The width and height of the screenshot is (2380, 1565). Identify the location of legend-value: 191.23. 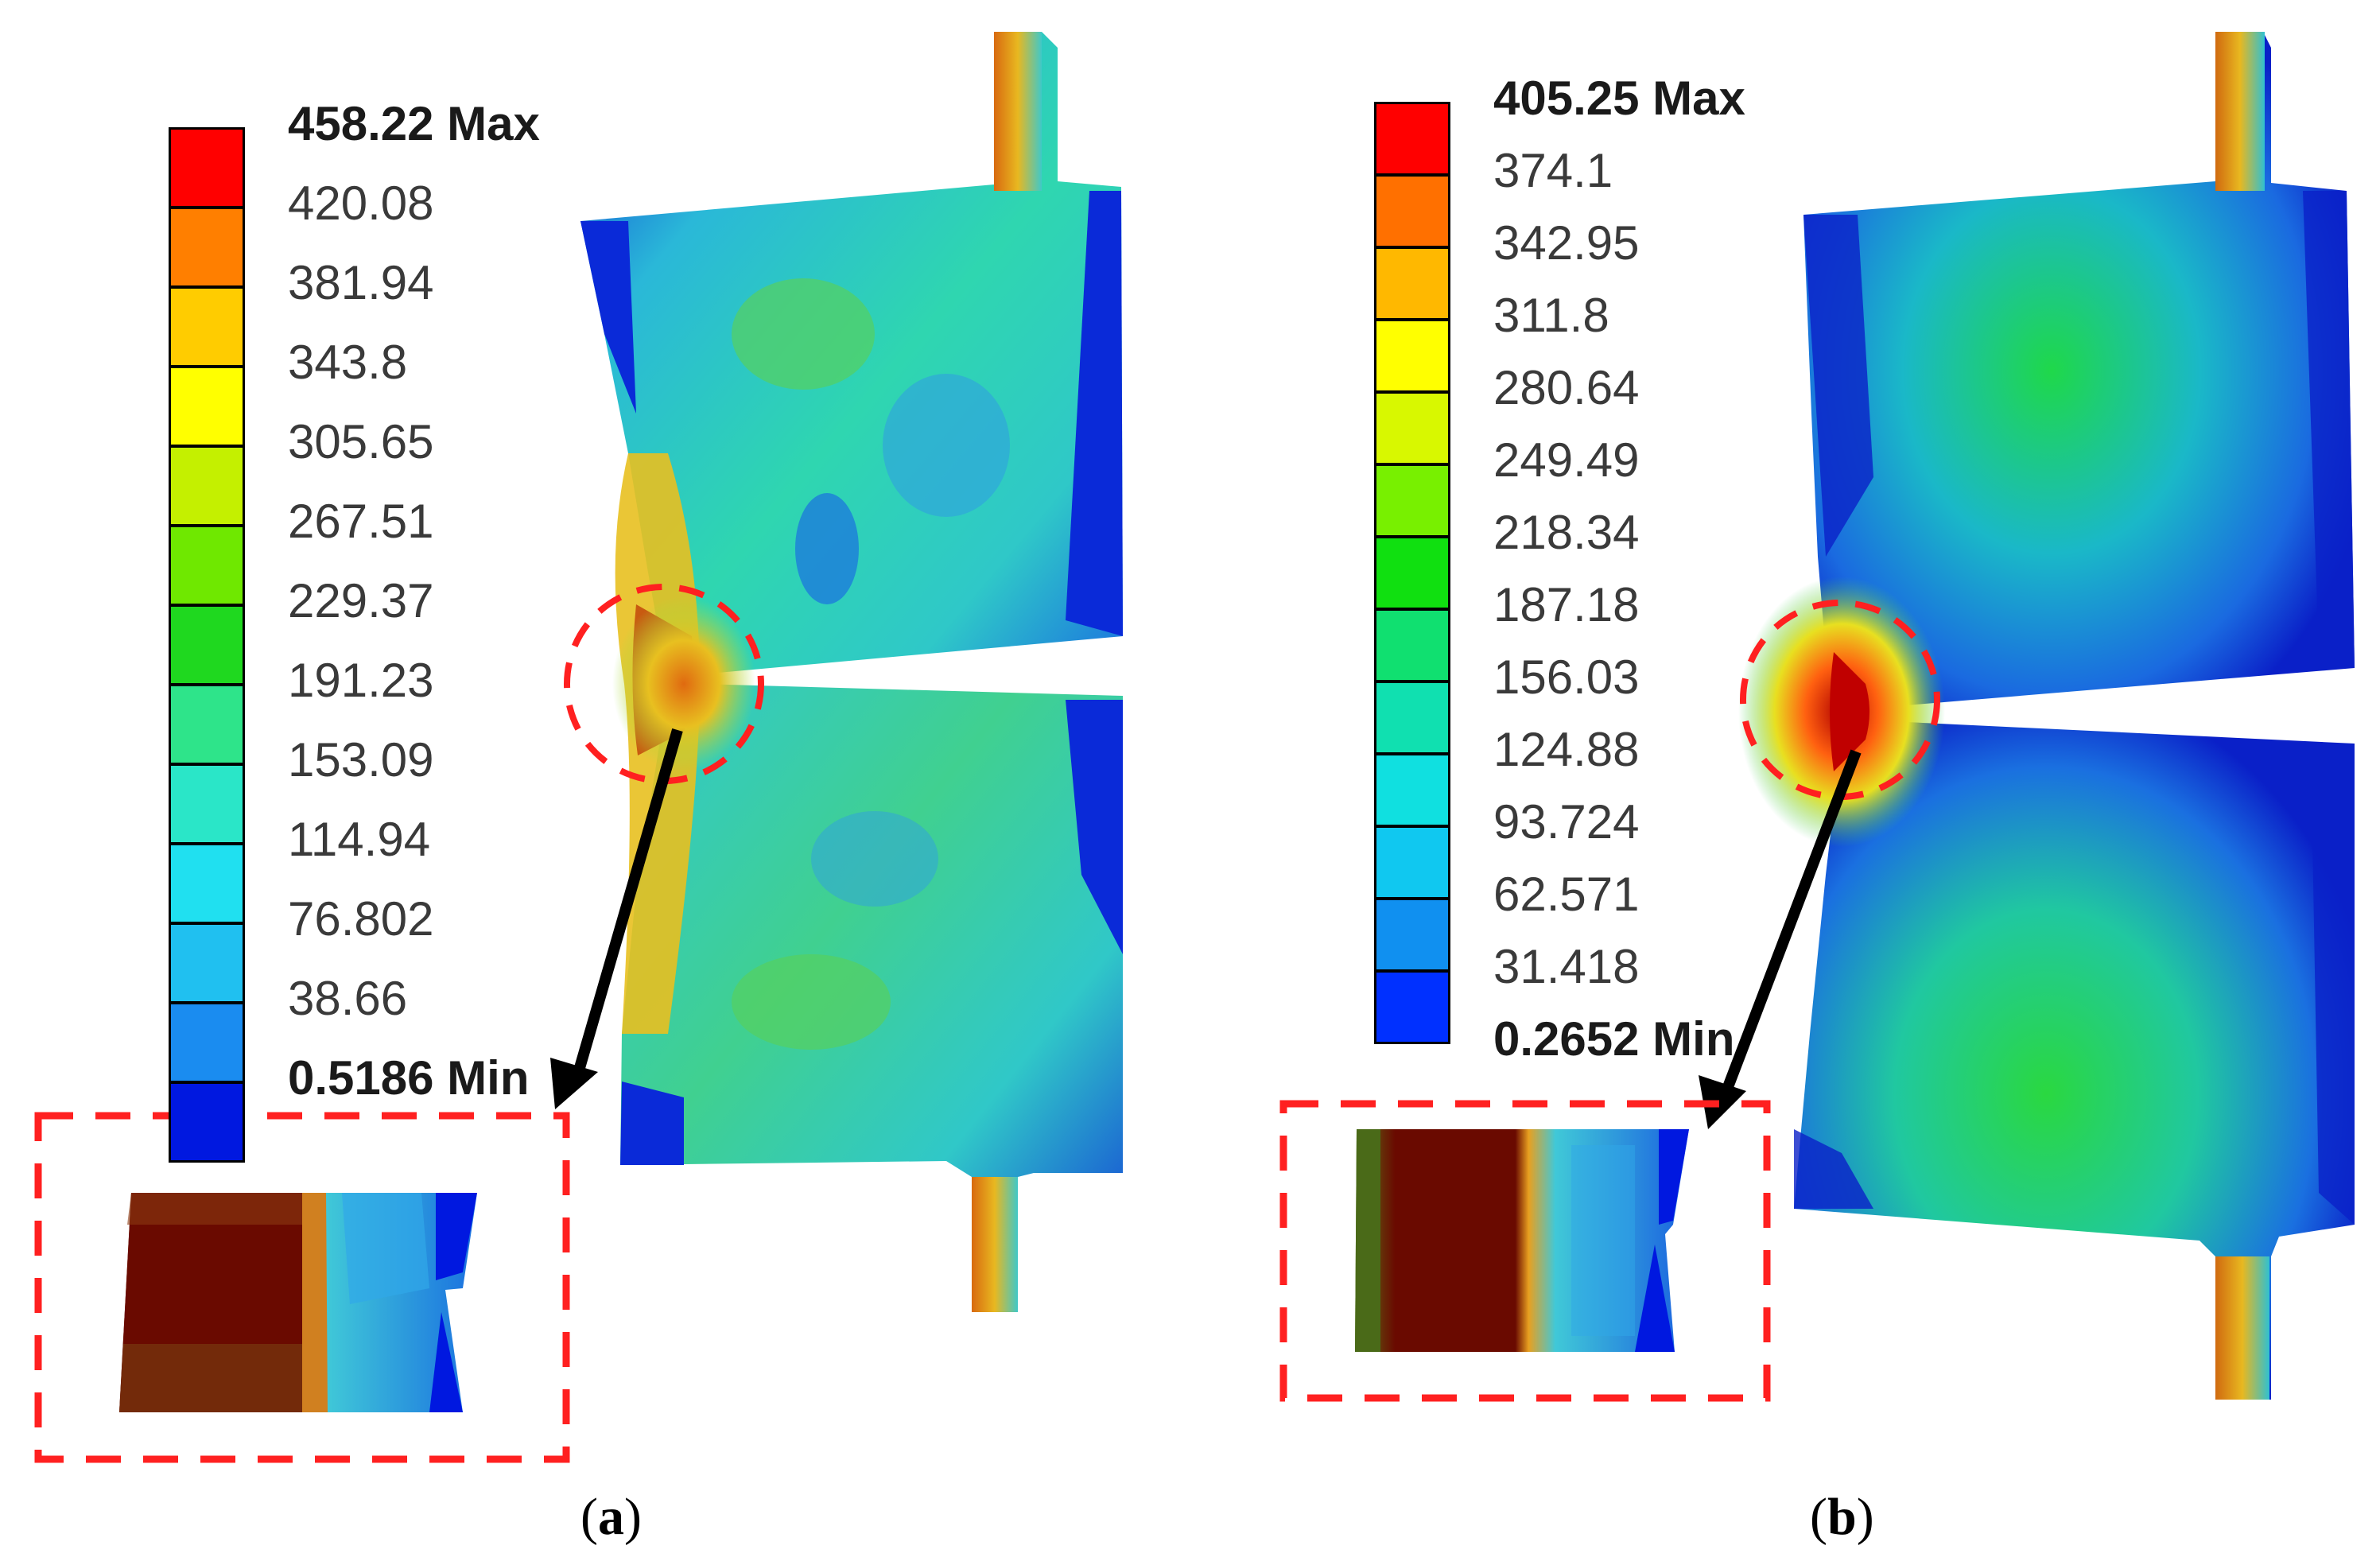
(361, 680).